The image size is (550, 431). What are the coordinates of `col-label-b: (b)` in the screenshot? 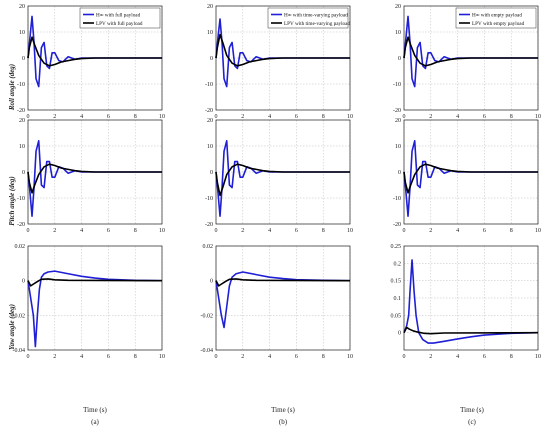 It's located at (283, 422).